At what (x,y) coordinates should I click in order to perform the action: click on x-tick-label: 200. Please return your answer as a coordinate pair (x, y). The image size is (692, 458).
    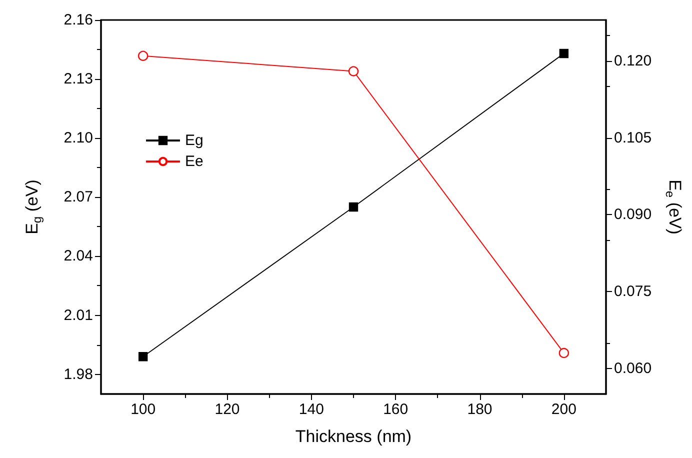
    Looking at the image, I should click on (563, 409).